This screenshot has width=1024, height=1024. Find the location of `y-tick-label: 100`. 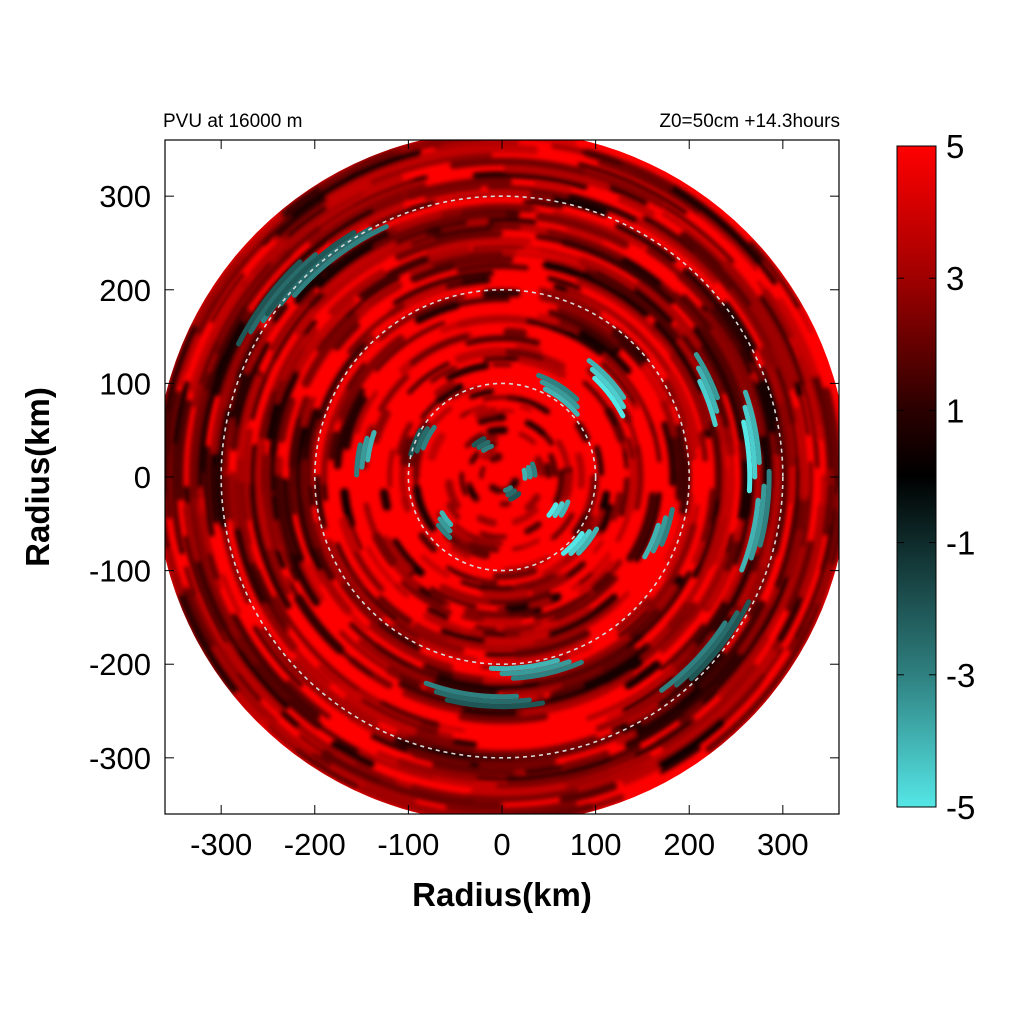

y-tick-label: 100 is located at coordinates (125, 383).